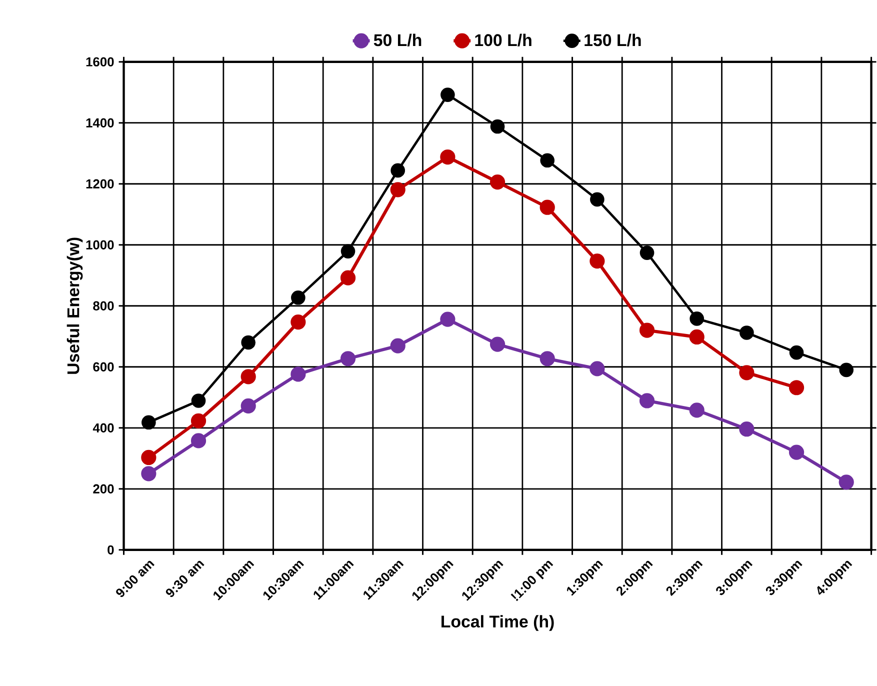 This screenshot has width=877, height=686. I want to click on y-axis-title: Useful Energy(w), so click(74, 306).